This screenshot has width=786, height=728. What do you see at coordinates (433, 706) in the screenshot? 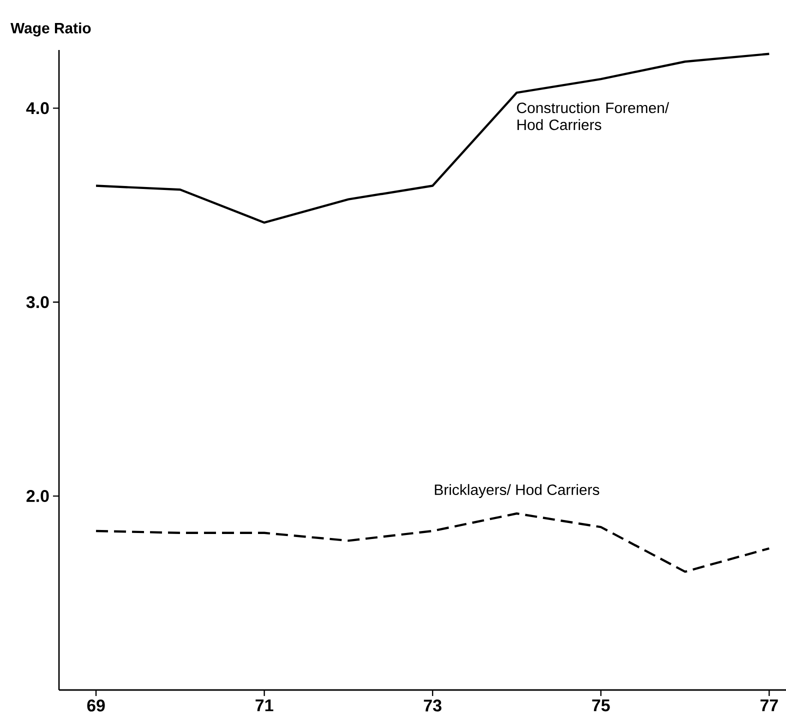
I see `x-tick-label: 73` at bounding box center [433, 706].